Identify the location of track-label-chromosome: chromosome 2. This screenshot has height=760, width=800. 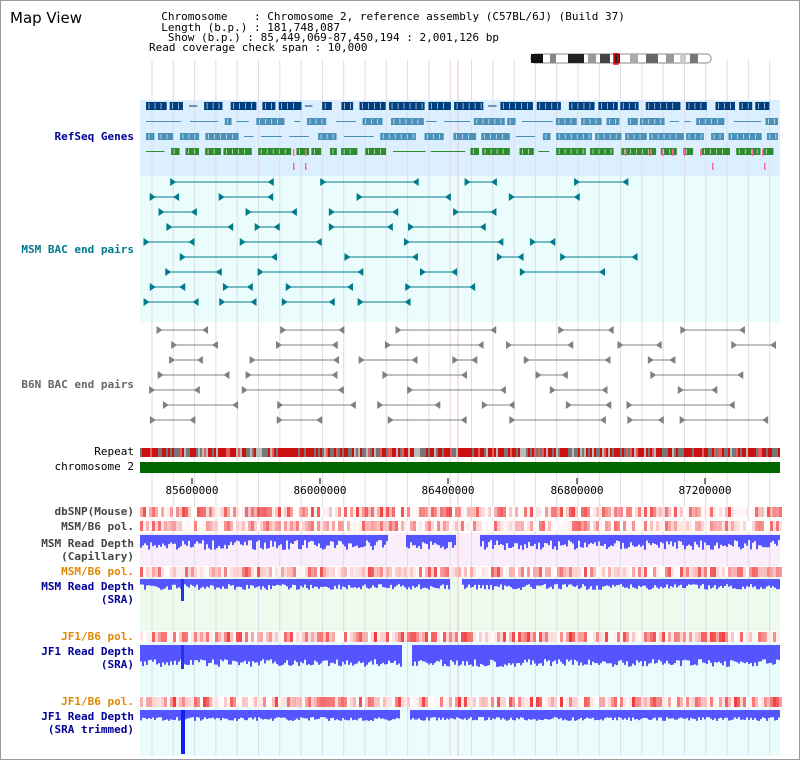
(94, 466).